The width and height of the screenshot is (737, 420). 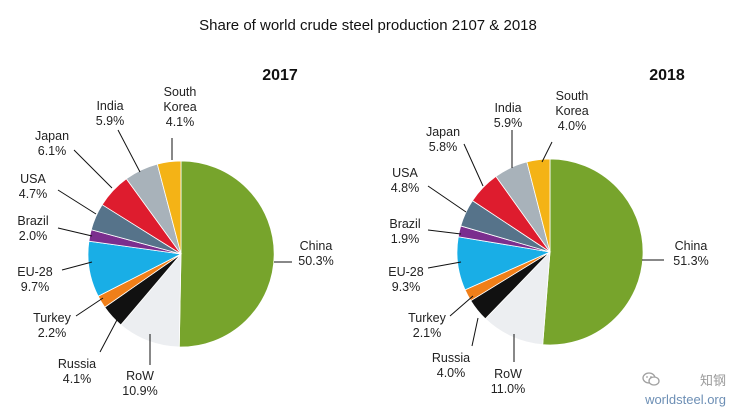 I want to click on label-brazil-2018: Brazil 1.9%, so click(x=404, y=231).